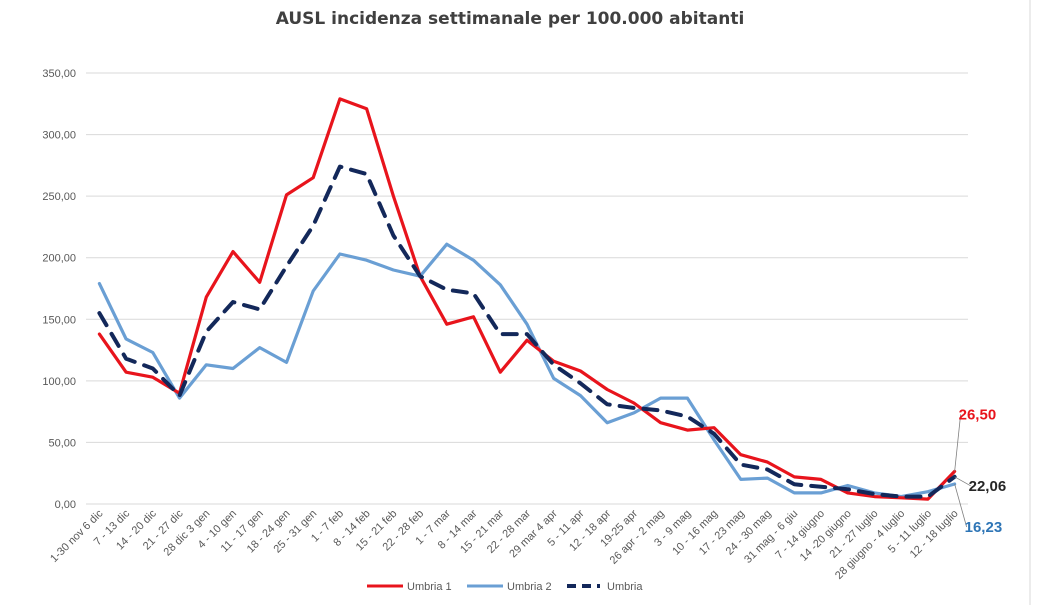  Describe the element at coordinates (62, 443) in the screenshot. I see `y-tick-label: 50,00` at that location.